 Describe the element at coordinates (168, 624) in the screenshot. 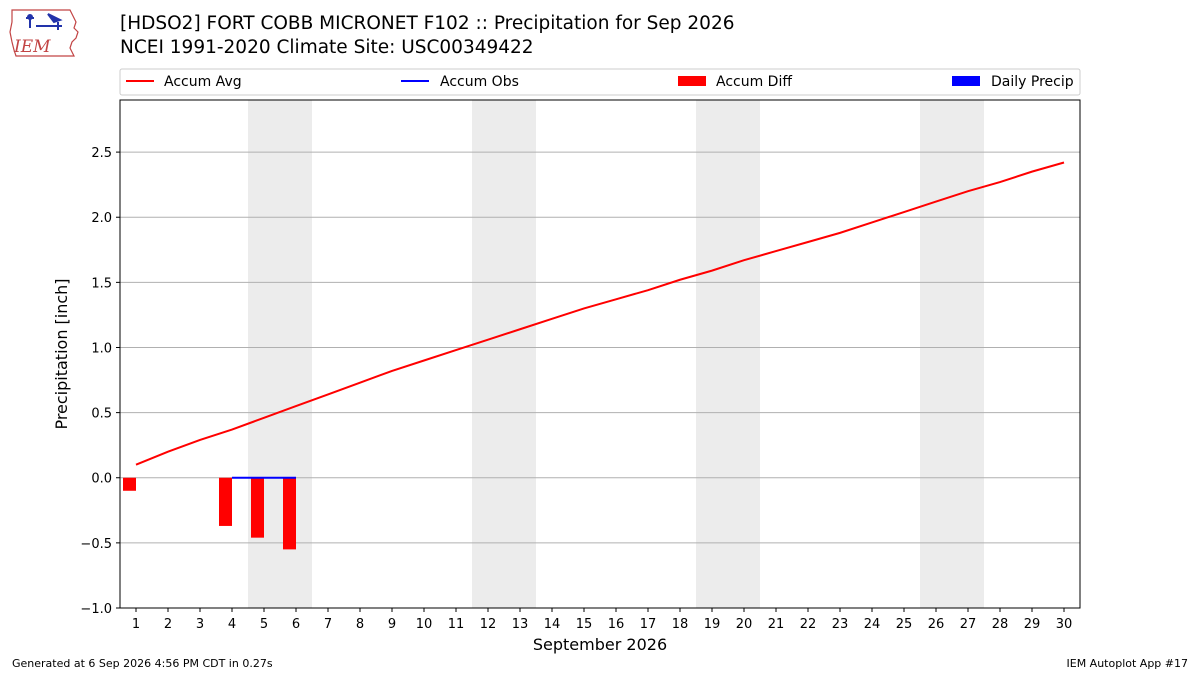

I see `x-tick-label: 2` at that location.